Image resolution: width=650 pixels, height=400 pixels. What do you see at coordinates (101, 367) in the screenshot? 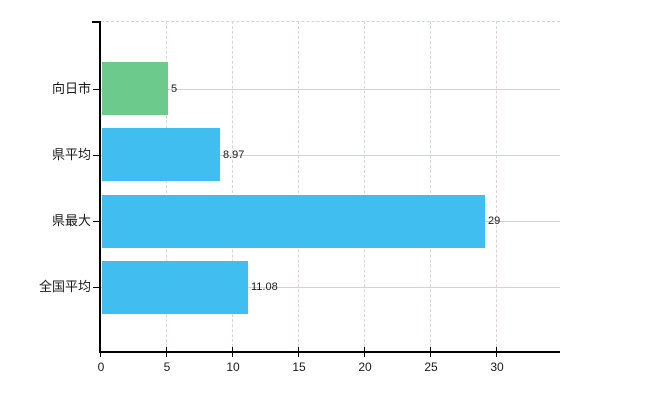
I see `x-tick-label: 0` at bounding box center [101, 367].